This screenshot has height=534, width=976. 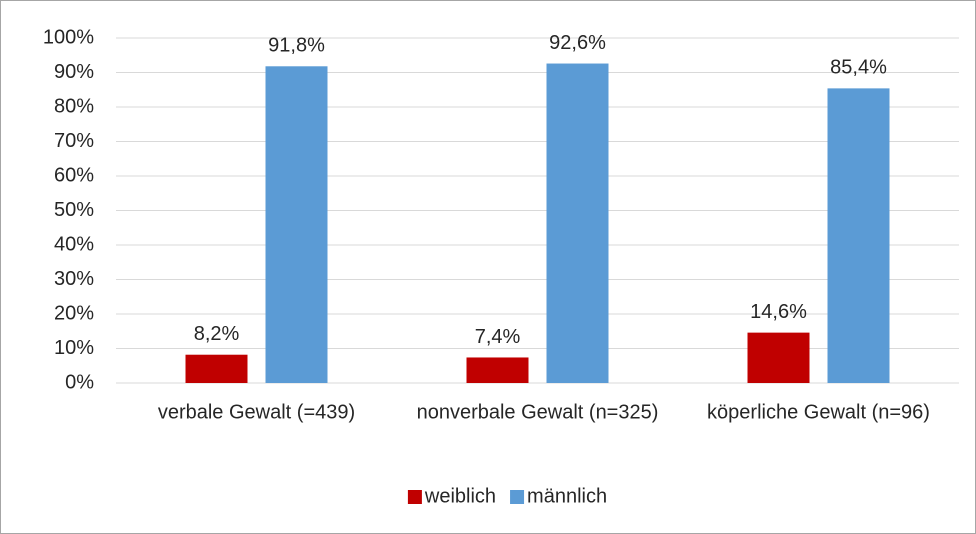 I want to click on value-label: 8,2%, so click(x=217, y=334).